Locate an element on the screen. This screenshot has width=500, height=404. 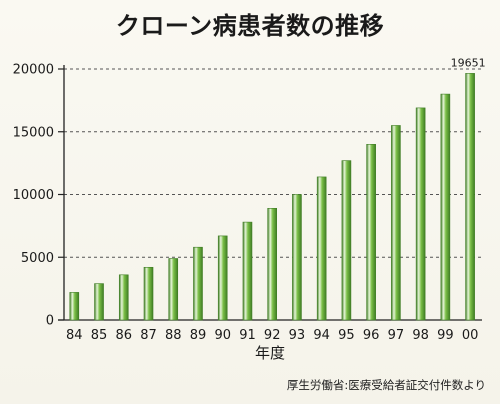
x-tick-label: 91 is located at coordinates (247, 335).